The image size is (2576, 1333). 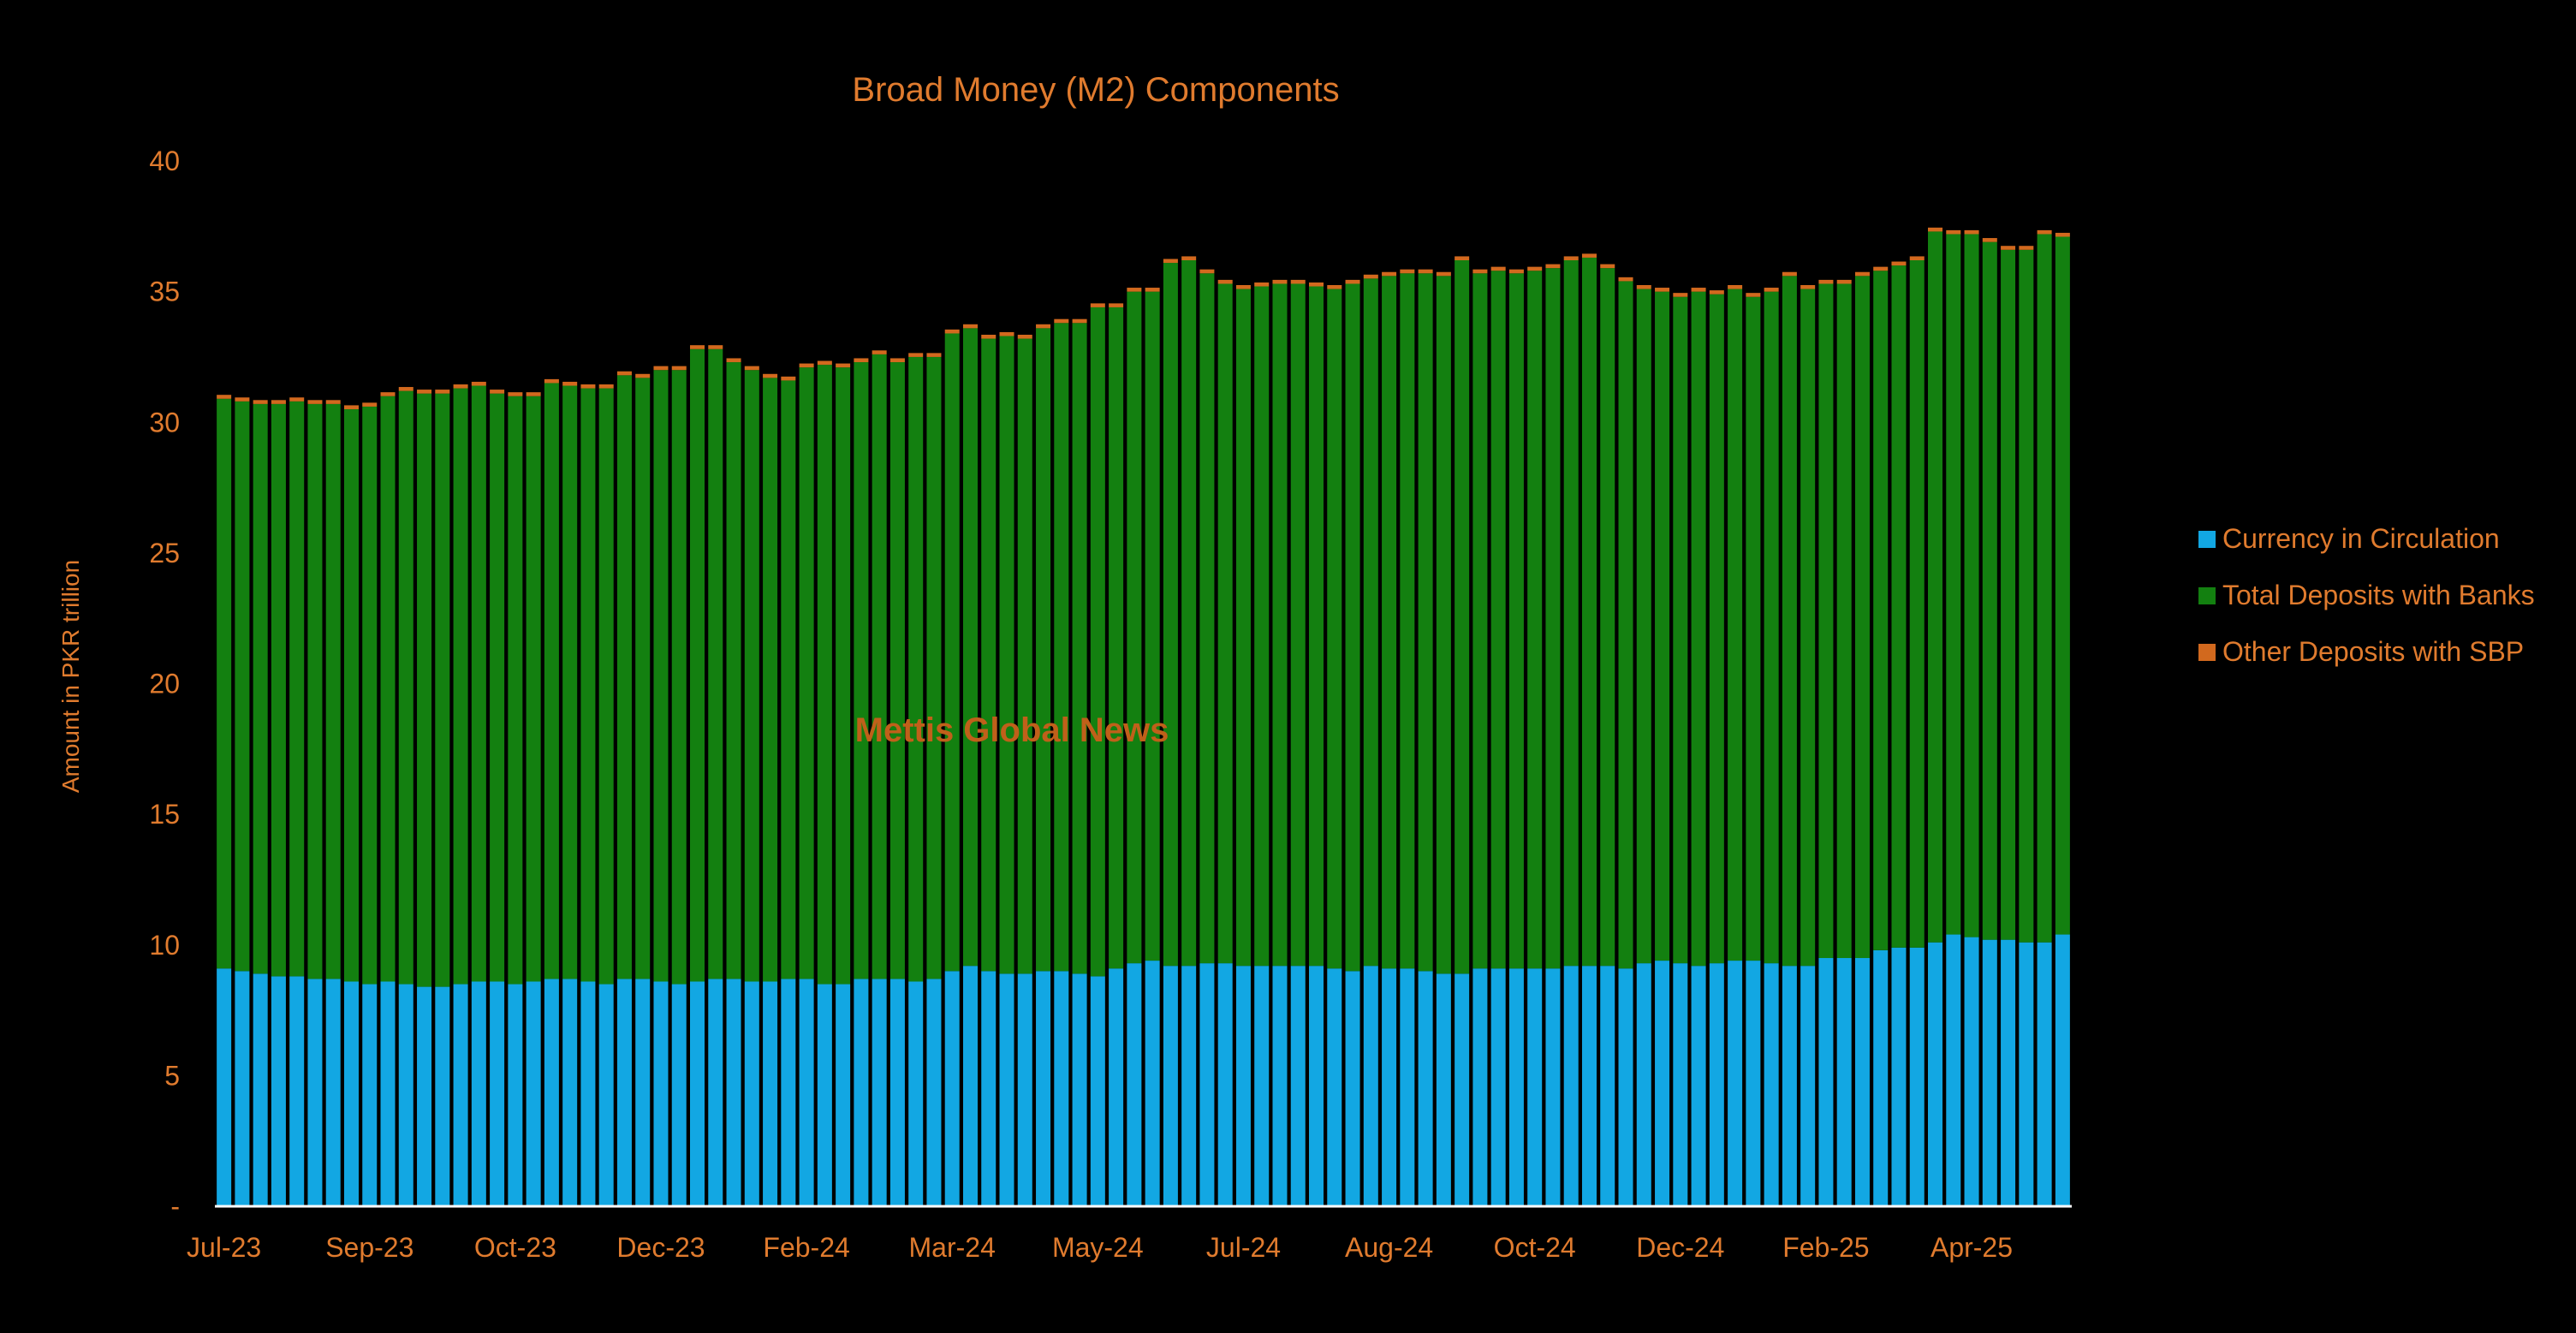 What do you see at coordinates (1389, 1247) in the screenshot?
I see `x-tick-label: Aug-24` at bounding box center [1389, 1247].